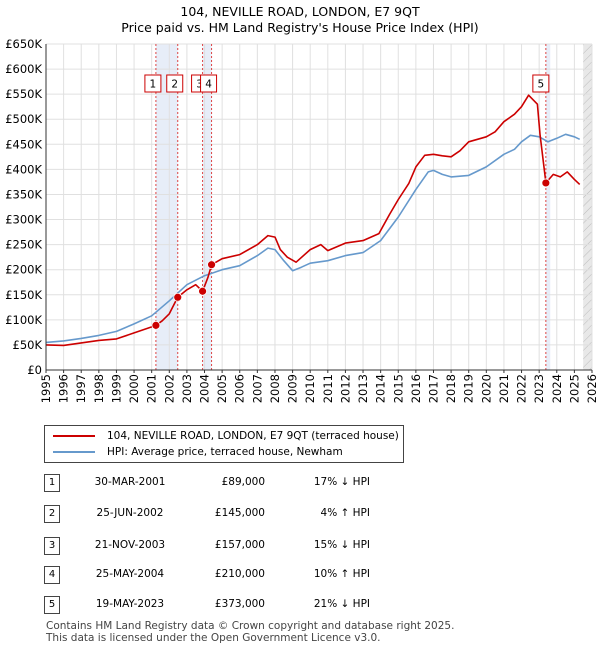  What do you see at coordinates (574, 388) in the screenshot?
I see `x-tick-label: 2025` at bounding box center [574, 388].